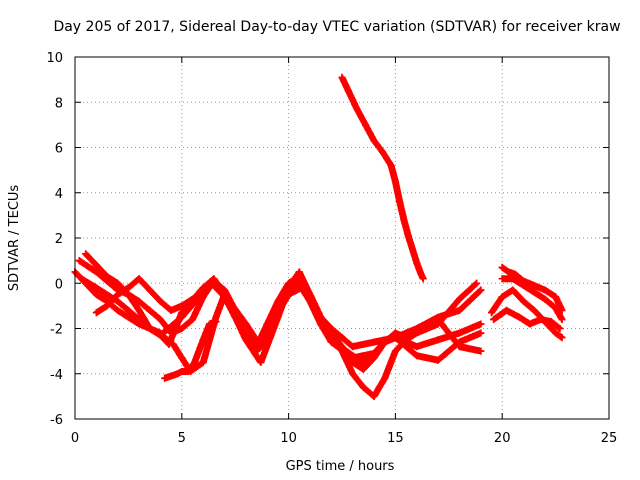 The height and width of the screenshot is (480, 640). What do you see at coordinates (59, 149) in the screenshot?
I see `y-tick-label: 6` at bounding box center [59, 149].